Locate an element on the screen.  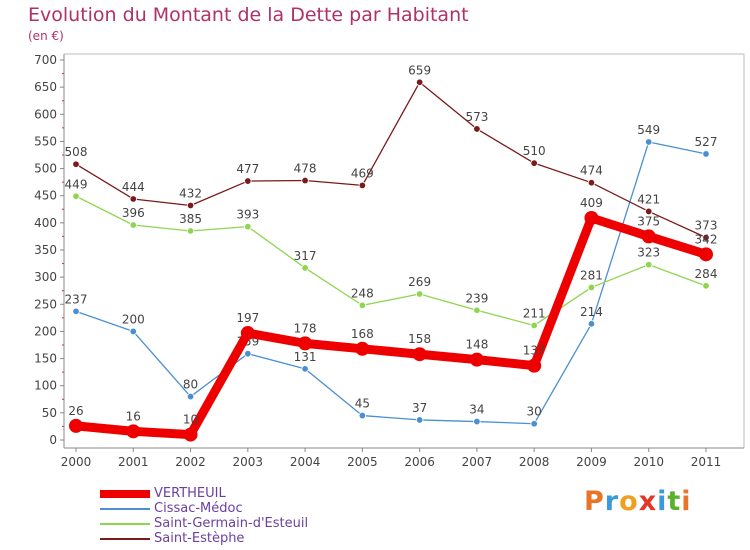
data-label: 478 is located at coordinates (305, 169).